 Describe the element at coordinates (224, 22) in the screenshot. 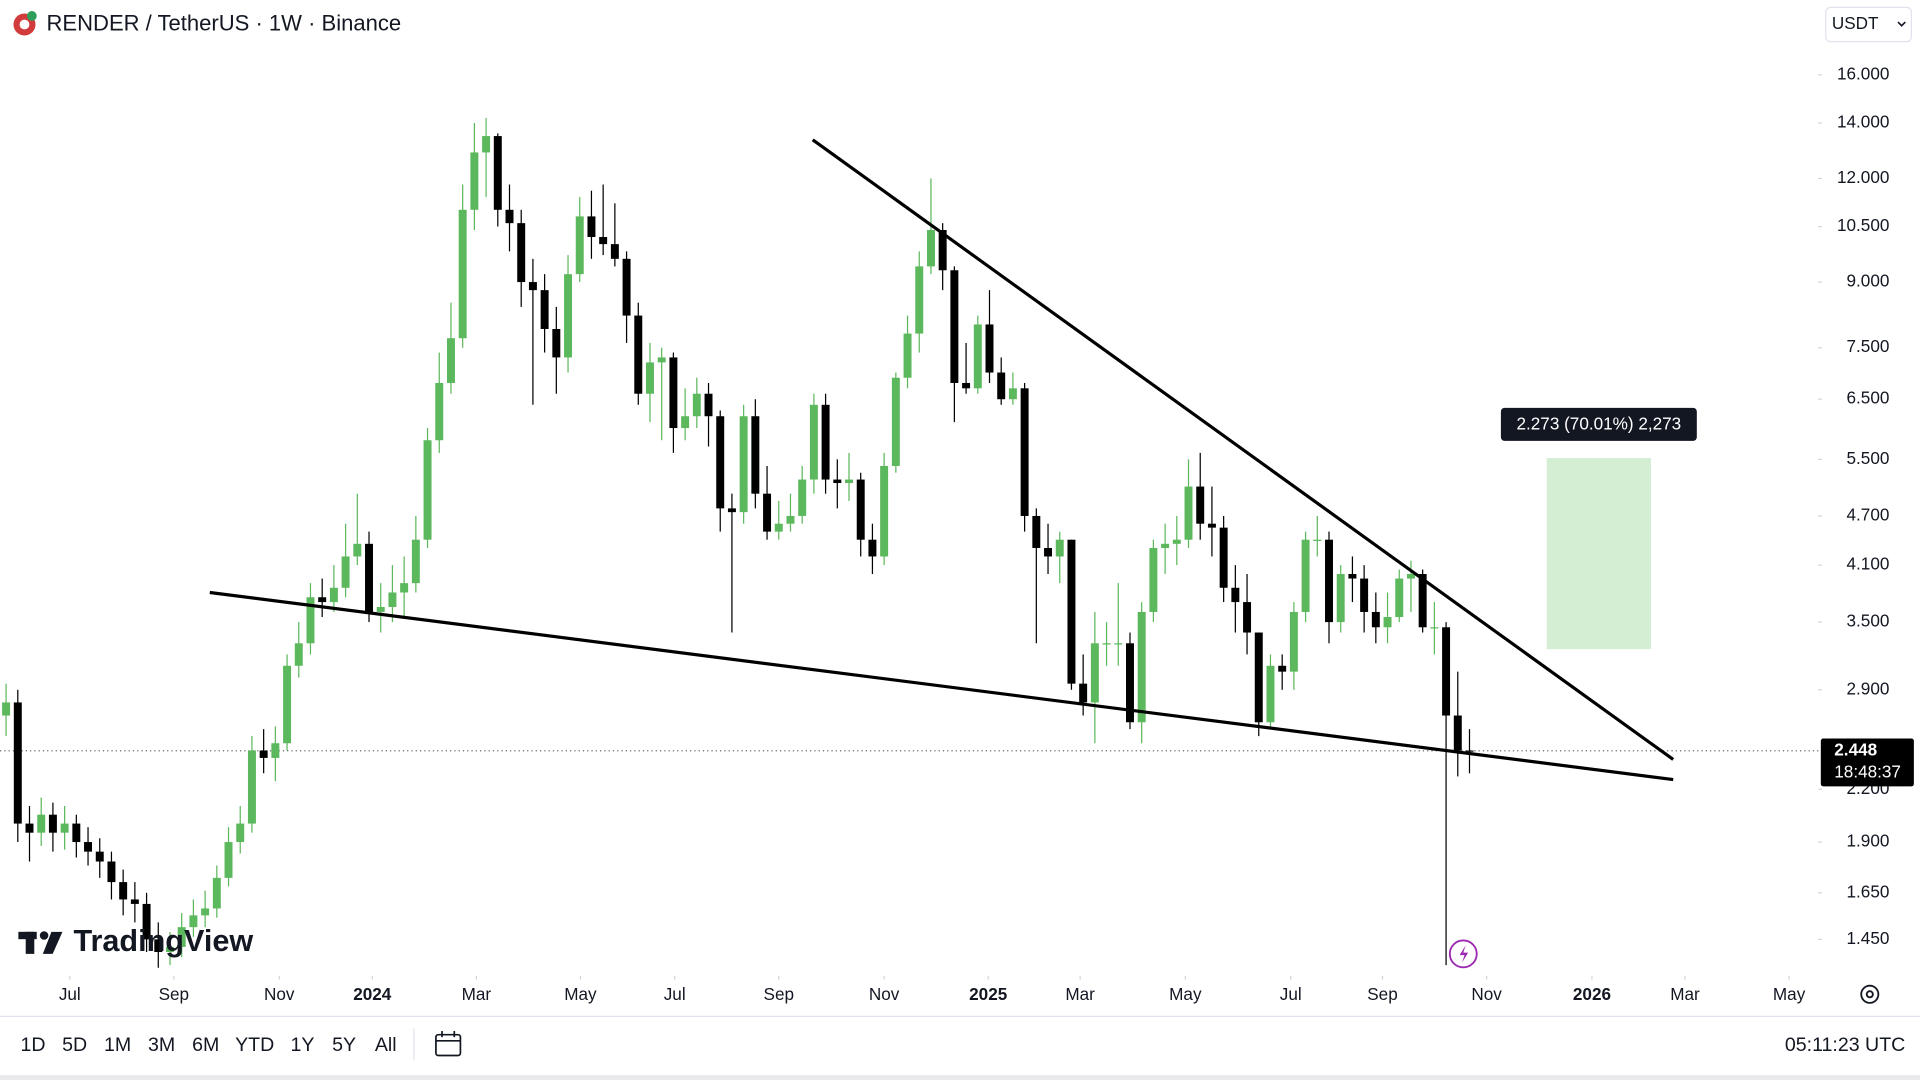

I see `symbol-title: RENDER / TetherUS · 1W · Binance` at that location.